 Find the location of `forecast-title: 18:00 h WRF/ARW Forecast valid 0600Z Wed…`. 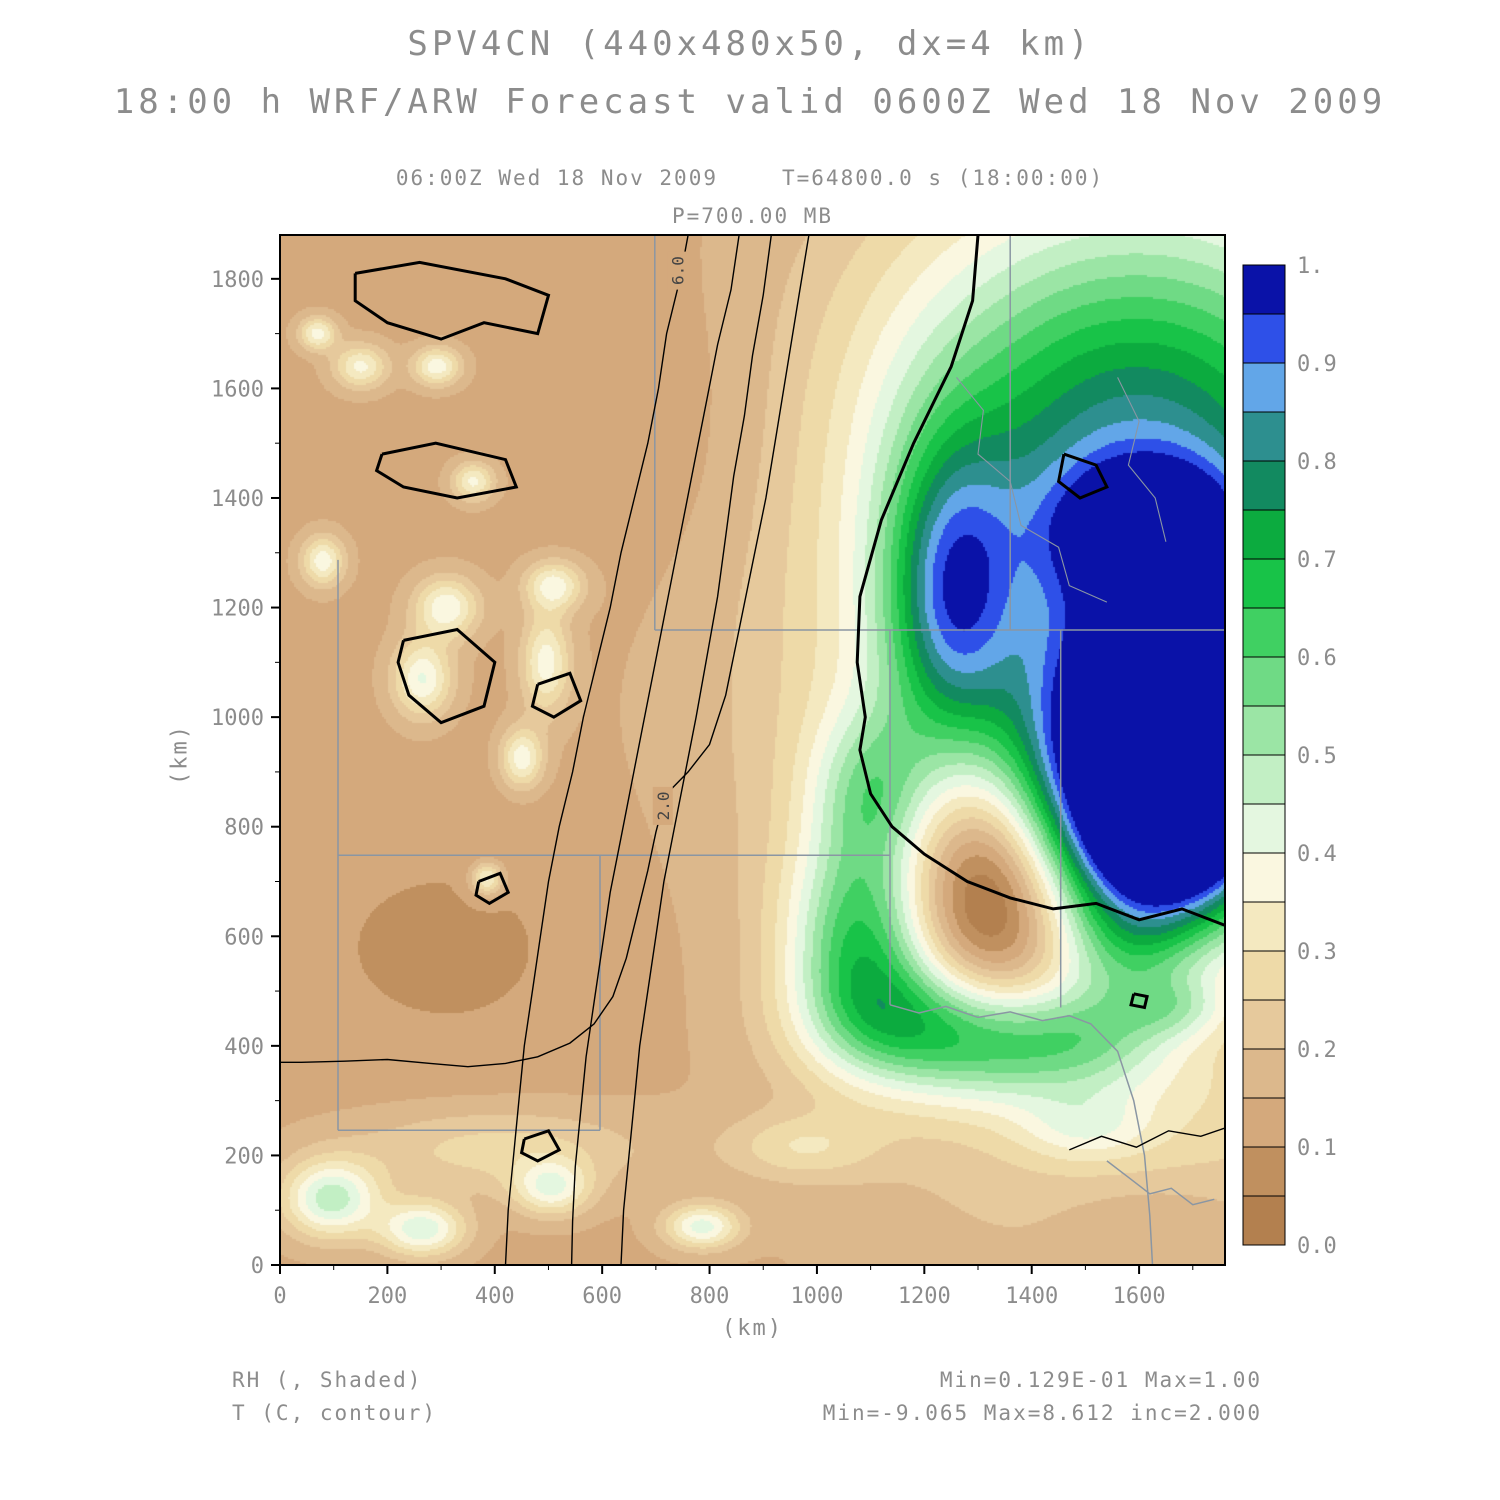

forecast-title: 18:00 h WRF/ARW Forecast valid 0600Z Wed… is located at coordinates (750, 102).